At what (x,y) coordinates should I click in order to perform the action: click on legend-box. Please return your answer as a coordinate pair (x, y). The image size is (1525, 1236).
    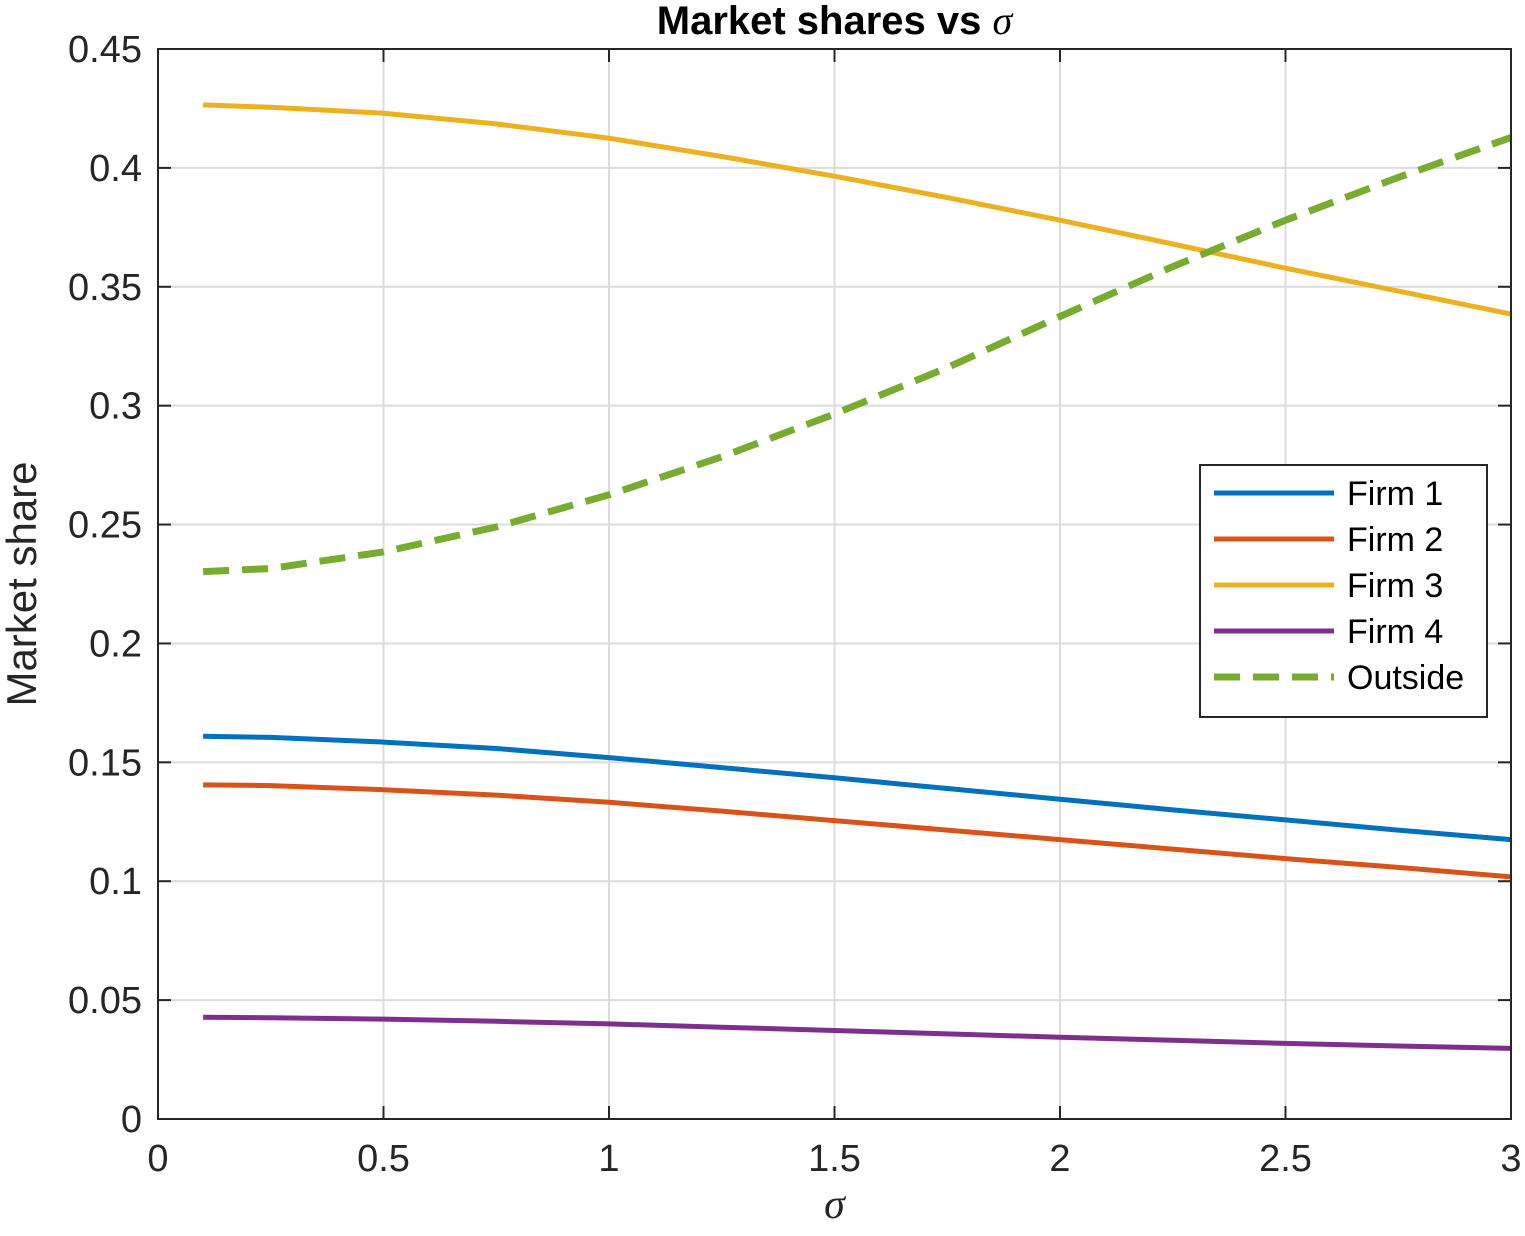
    Looking at the image, I should click on (1343, 591).